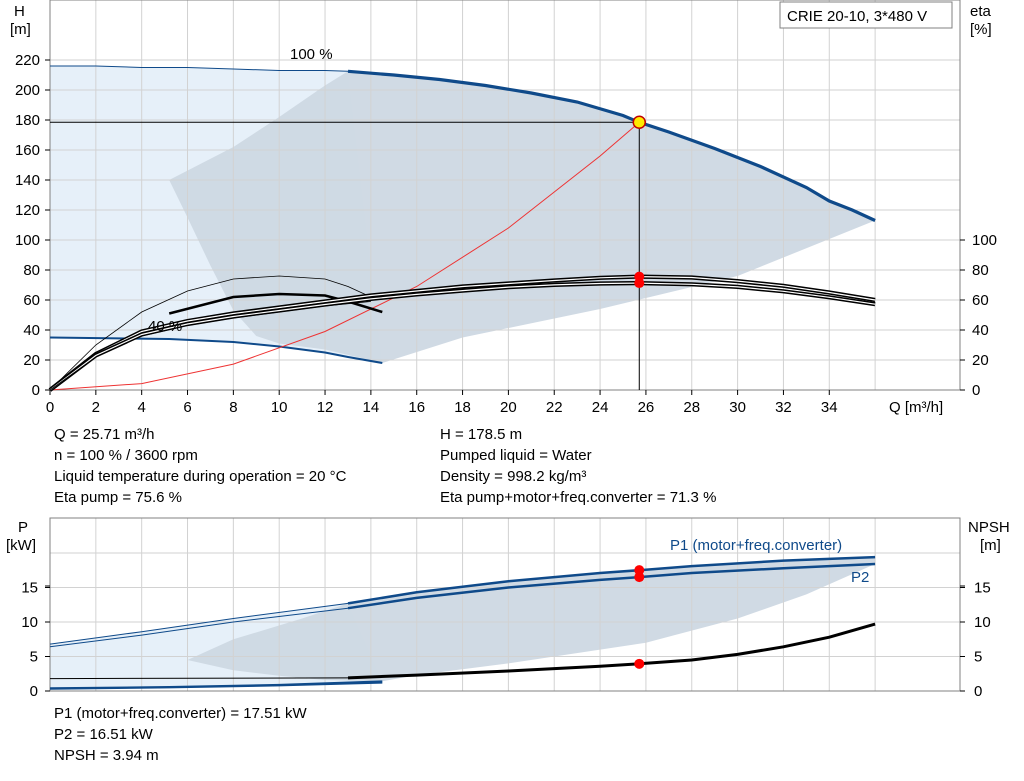  Describe the element at coordinates (516, 455) in the screenshot. I see `liquid-readout: Pumped liquid = Water` at that location.